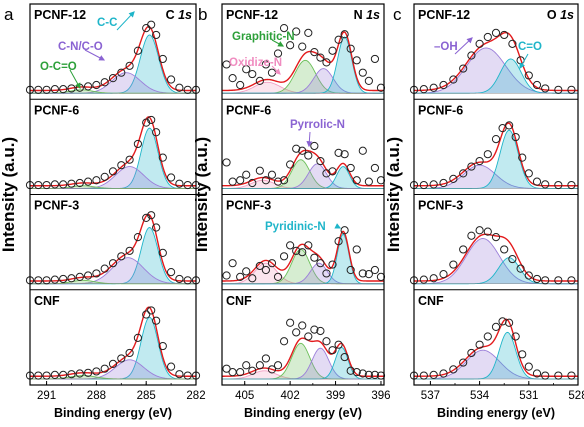  Describe the element at coordinates (80, 47) in the screenshot. I see `annotation-a-0-1: C-N/C-O` at that location.